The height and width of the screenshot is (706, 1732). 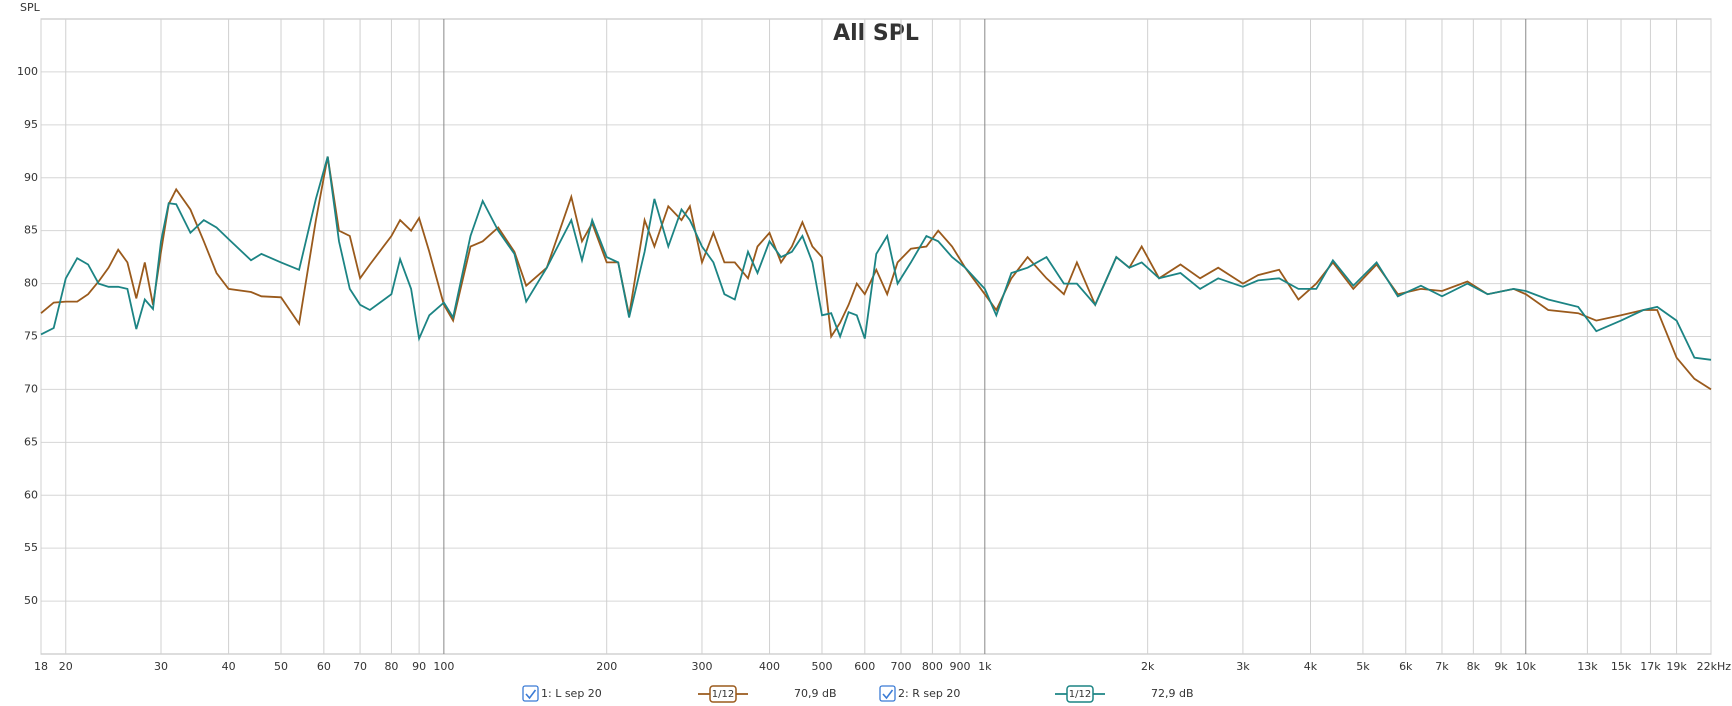 What do you see at coordinates (31, 283) in the screenshot?
I see `y-tick-label: 80` at bounding box center [31, 283].